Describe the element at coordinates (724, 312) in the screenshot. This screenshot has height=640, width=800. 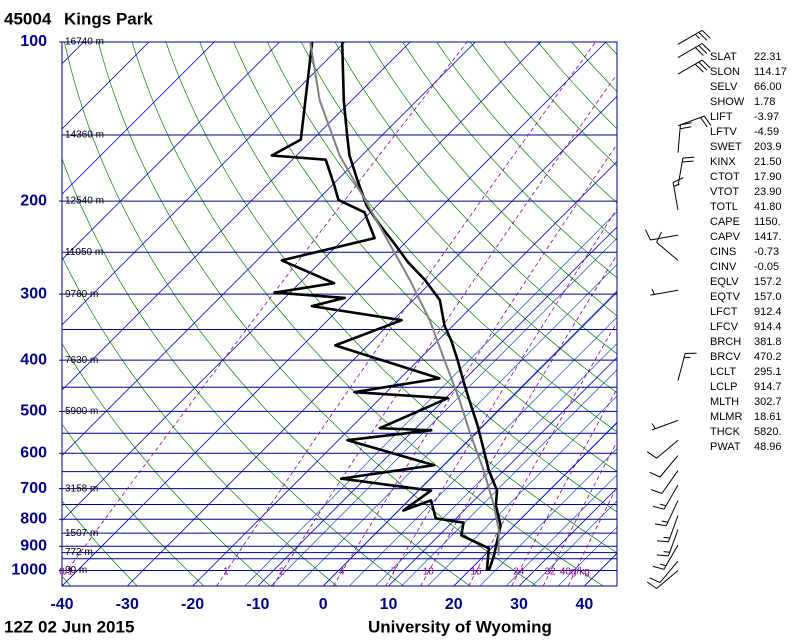
I see `index-name: LFCT` at that location.